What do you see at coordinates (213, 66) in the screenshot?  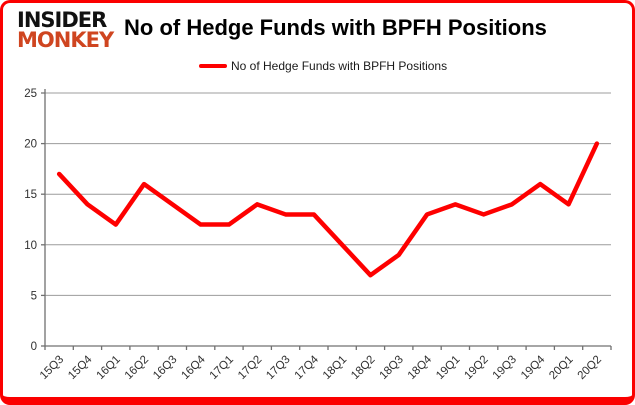 I see `legend-line-swatch` at bounding box center [213, 66].